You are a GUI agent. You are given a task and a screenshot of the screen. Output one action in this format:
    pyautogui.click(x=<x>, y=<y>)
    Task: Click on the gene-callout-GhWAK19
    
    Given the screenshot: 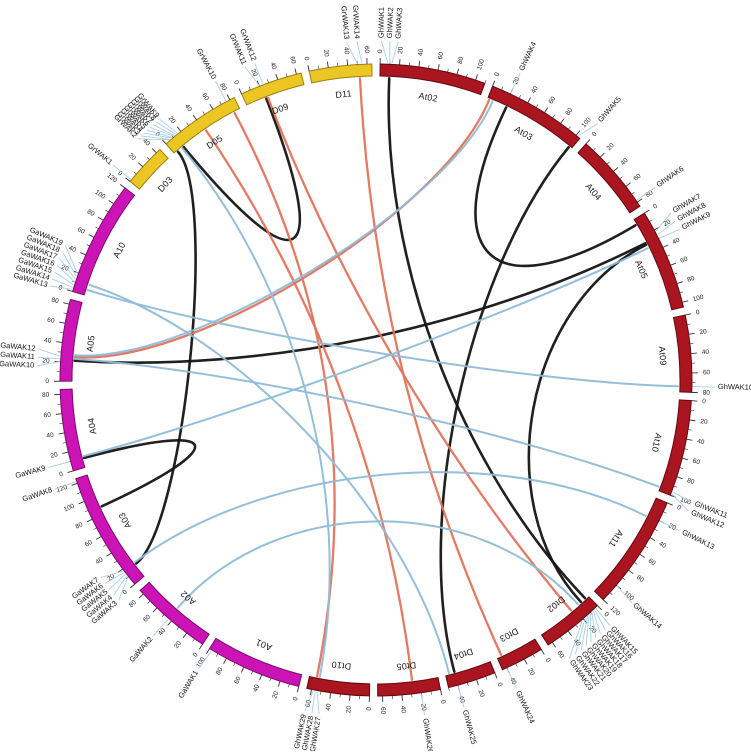 What is the action you would take?
    pyautogui.click(x=590, y=628)
    